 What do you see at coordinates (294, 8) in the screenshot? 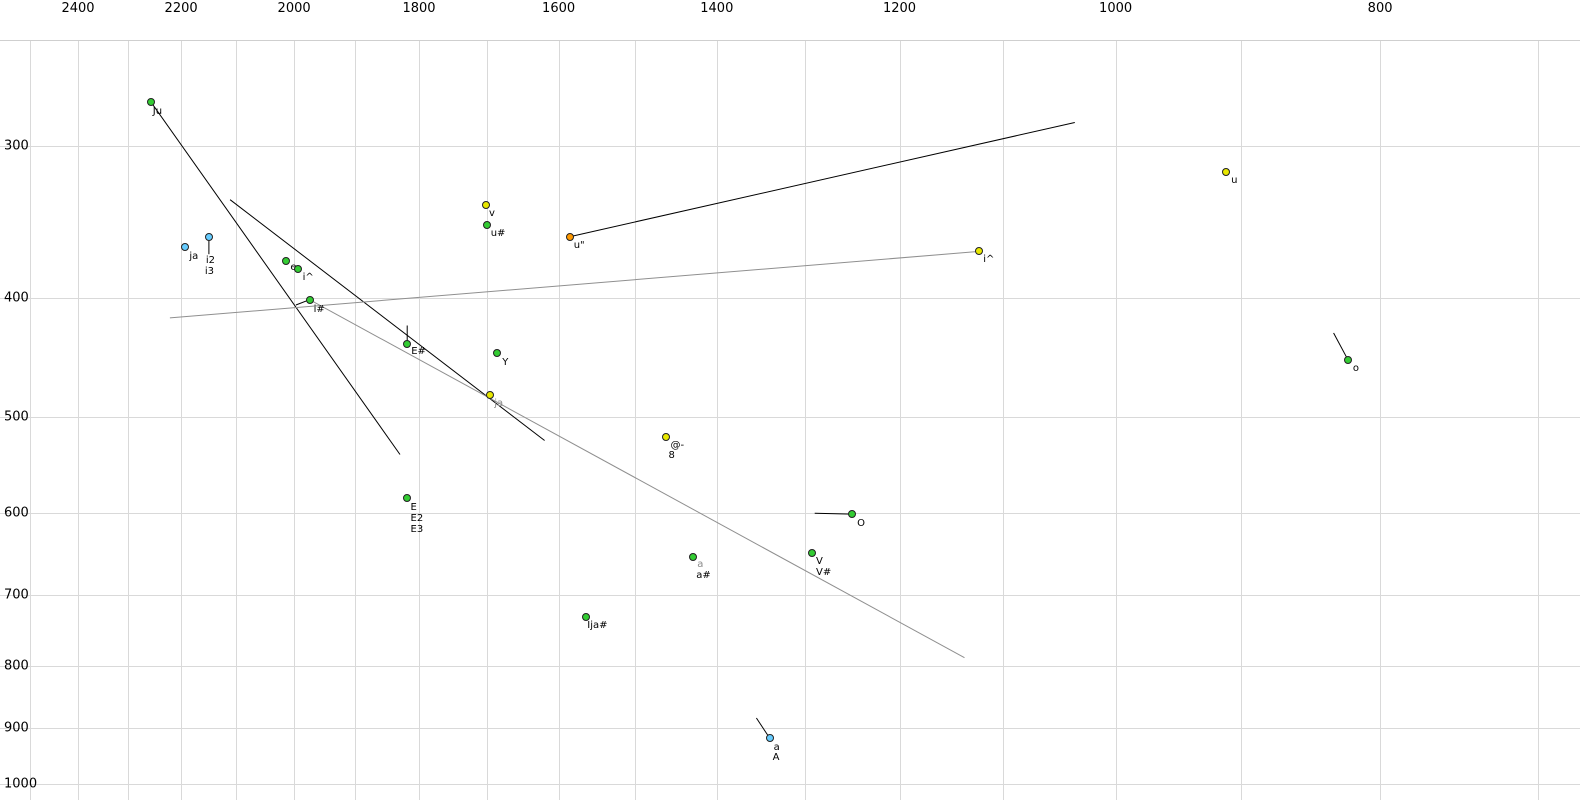
I see `x-tick-label: 2000` at bounding box center [294, 8].